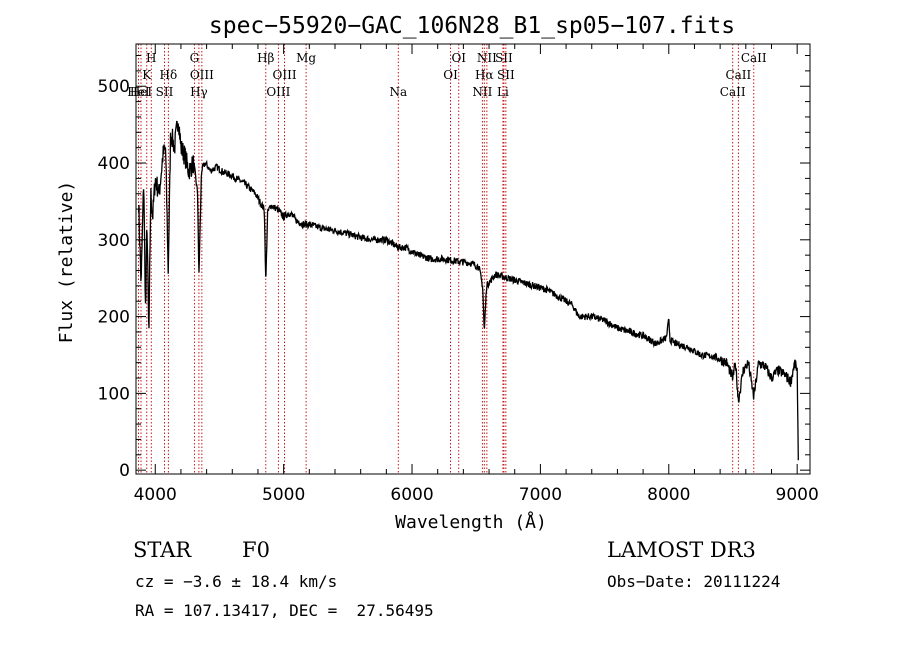 This screenshot has width=900, height=649. What do you see at coordinates (114, 87) in the screenshot?
I see `y-tick-label: 500` at bounding box center [114, 87].